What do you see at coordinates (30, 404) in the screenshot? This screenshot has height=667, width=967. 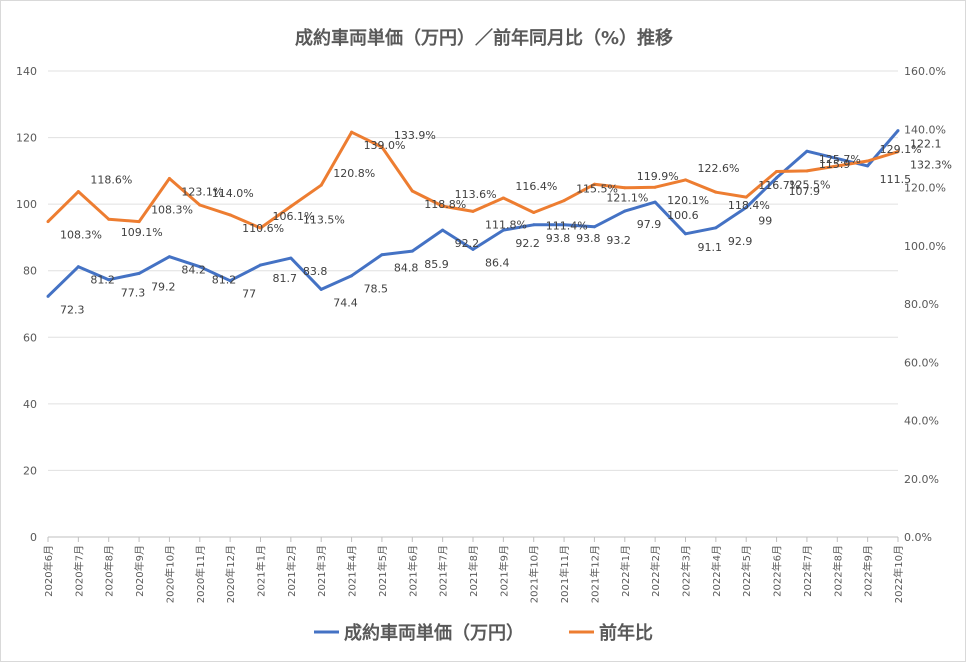 I see `left-tick-label: 40` at bounding box center [30, 404].